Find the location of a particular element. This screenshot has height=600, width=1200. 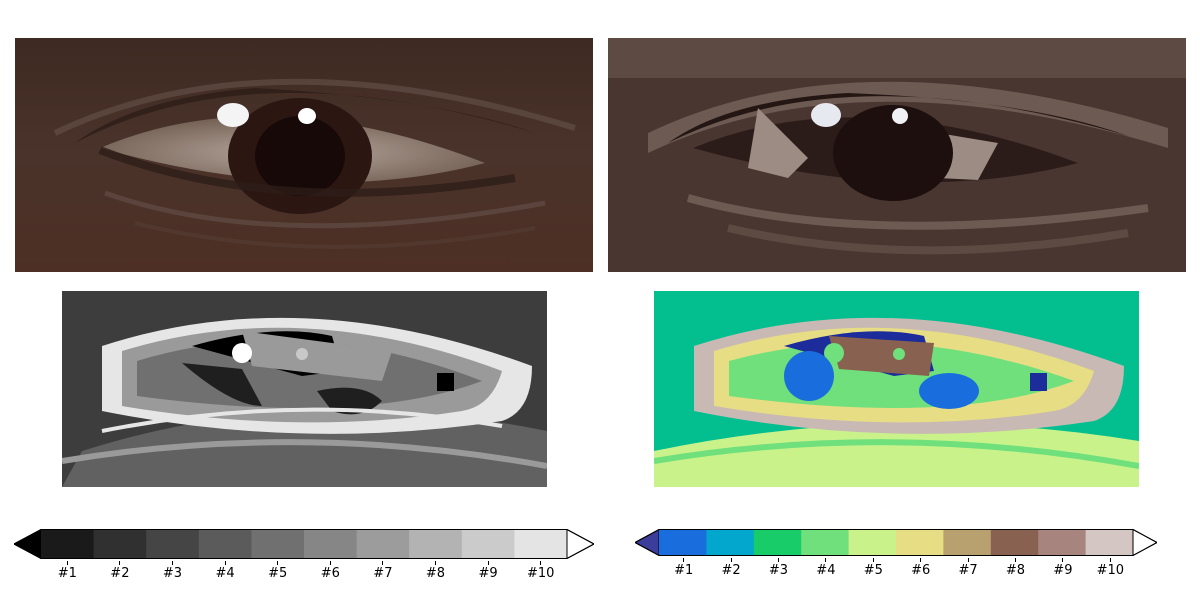

colorbar-gray-tick-label: #8 is located at coordinates (435, 573).